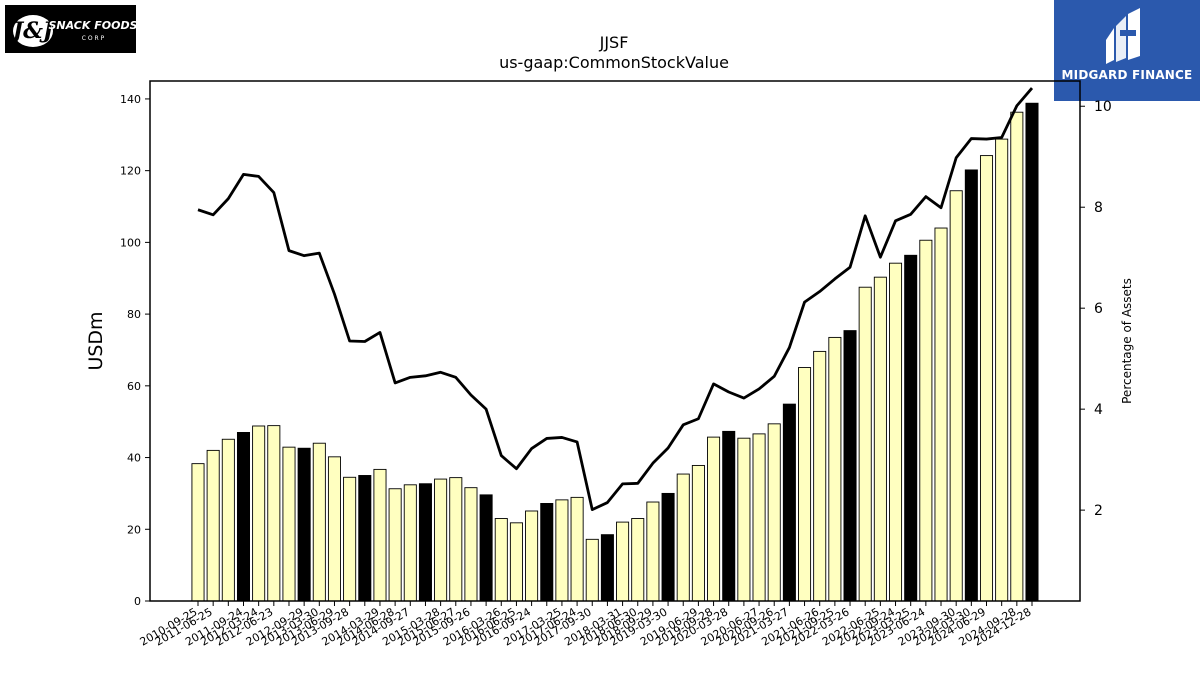 Image resolution: width=1200 pixels, height=675 pixels. What do you see at coordinates (130, 99) in the screenshot?
I see `y-tick-label: 140` at bounding box center [130, 99].